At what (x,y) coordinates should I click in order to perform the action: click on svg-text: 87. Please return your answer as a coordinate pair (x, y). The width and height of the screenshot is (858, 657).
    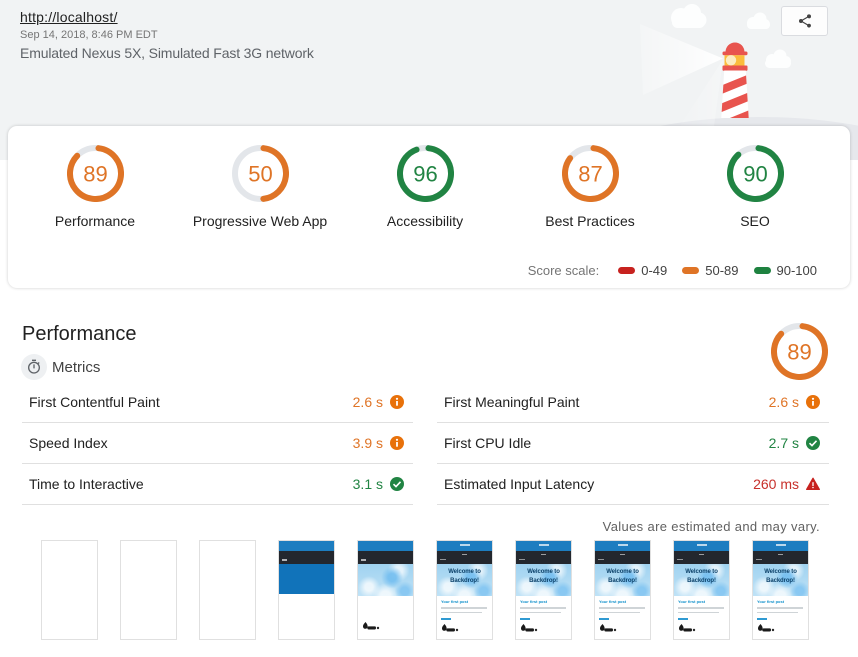
    Looking at the image, I should click on (590, 173).